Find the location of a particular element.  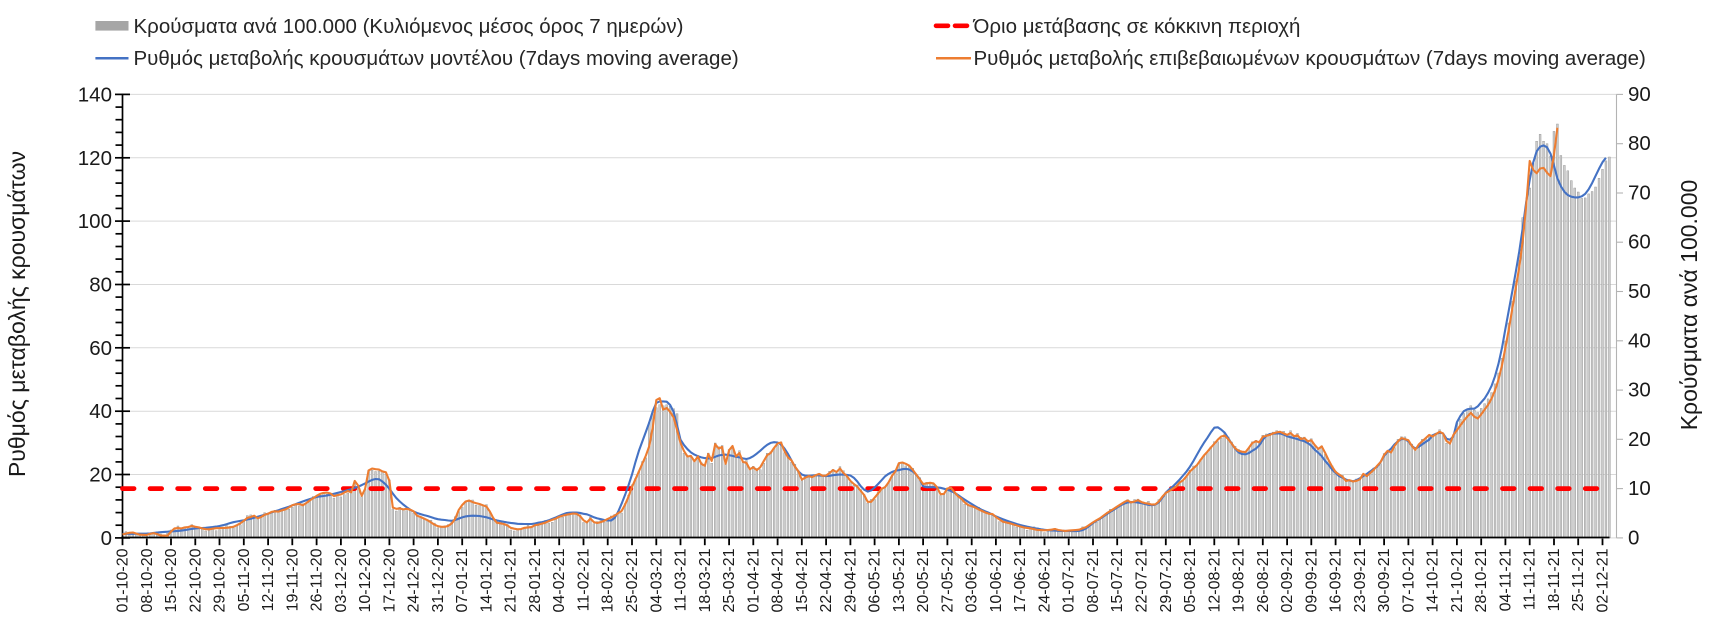

svg-text: 25-03-21 is located at coordinates (729, 580).